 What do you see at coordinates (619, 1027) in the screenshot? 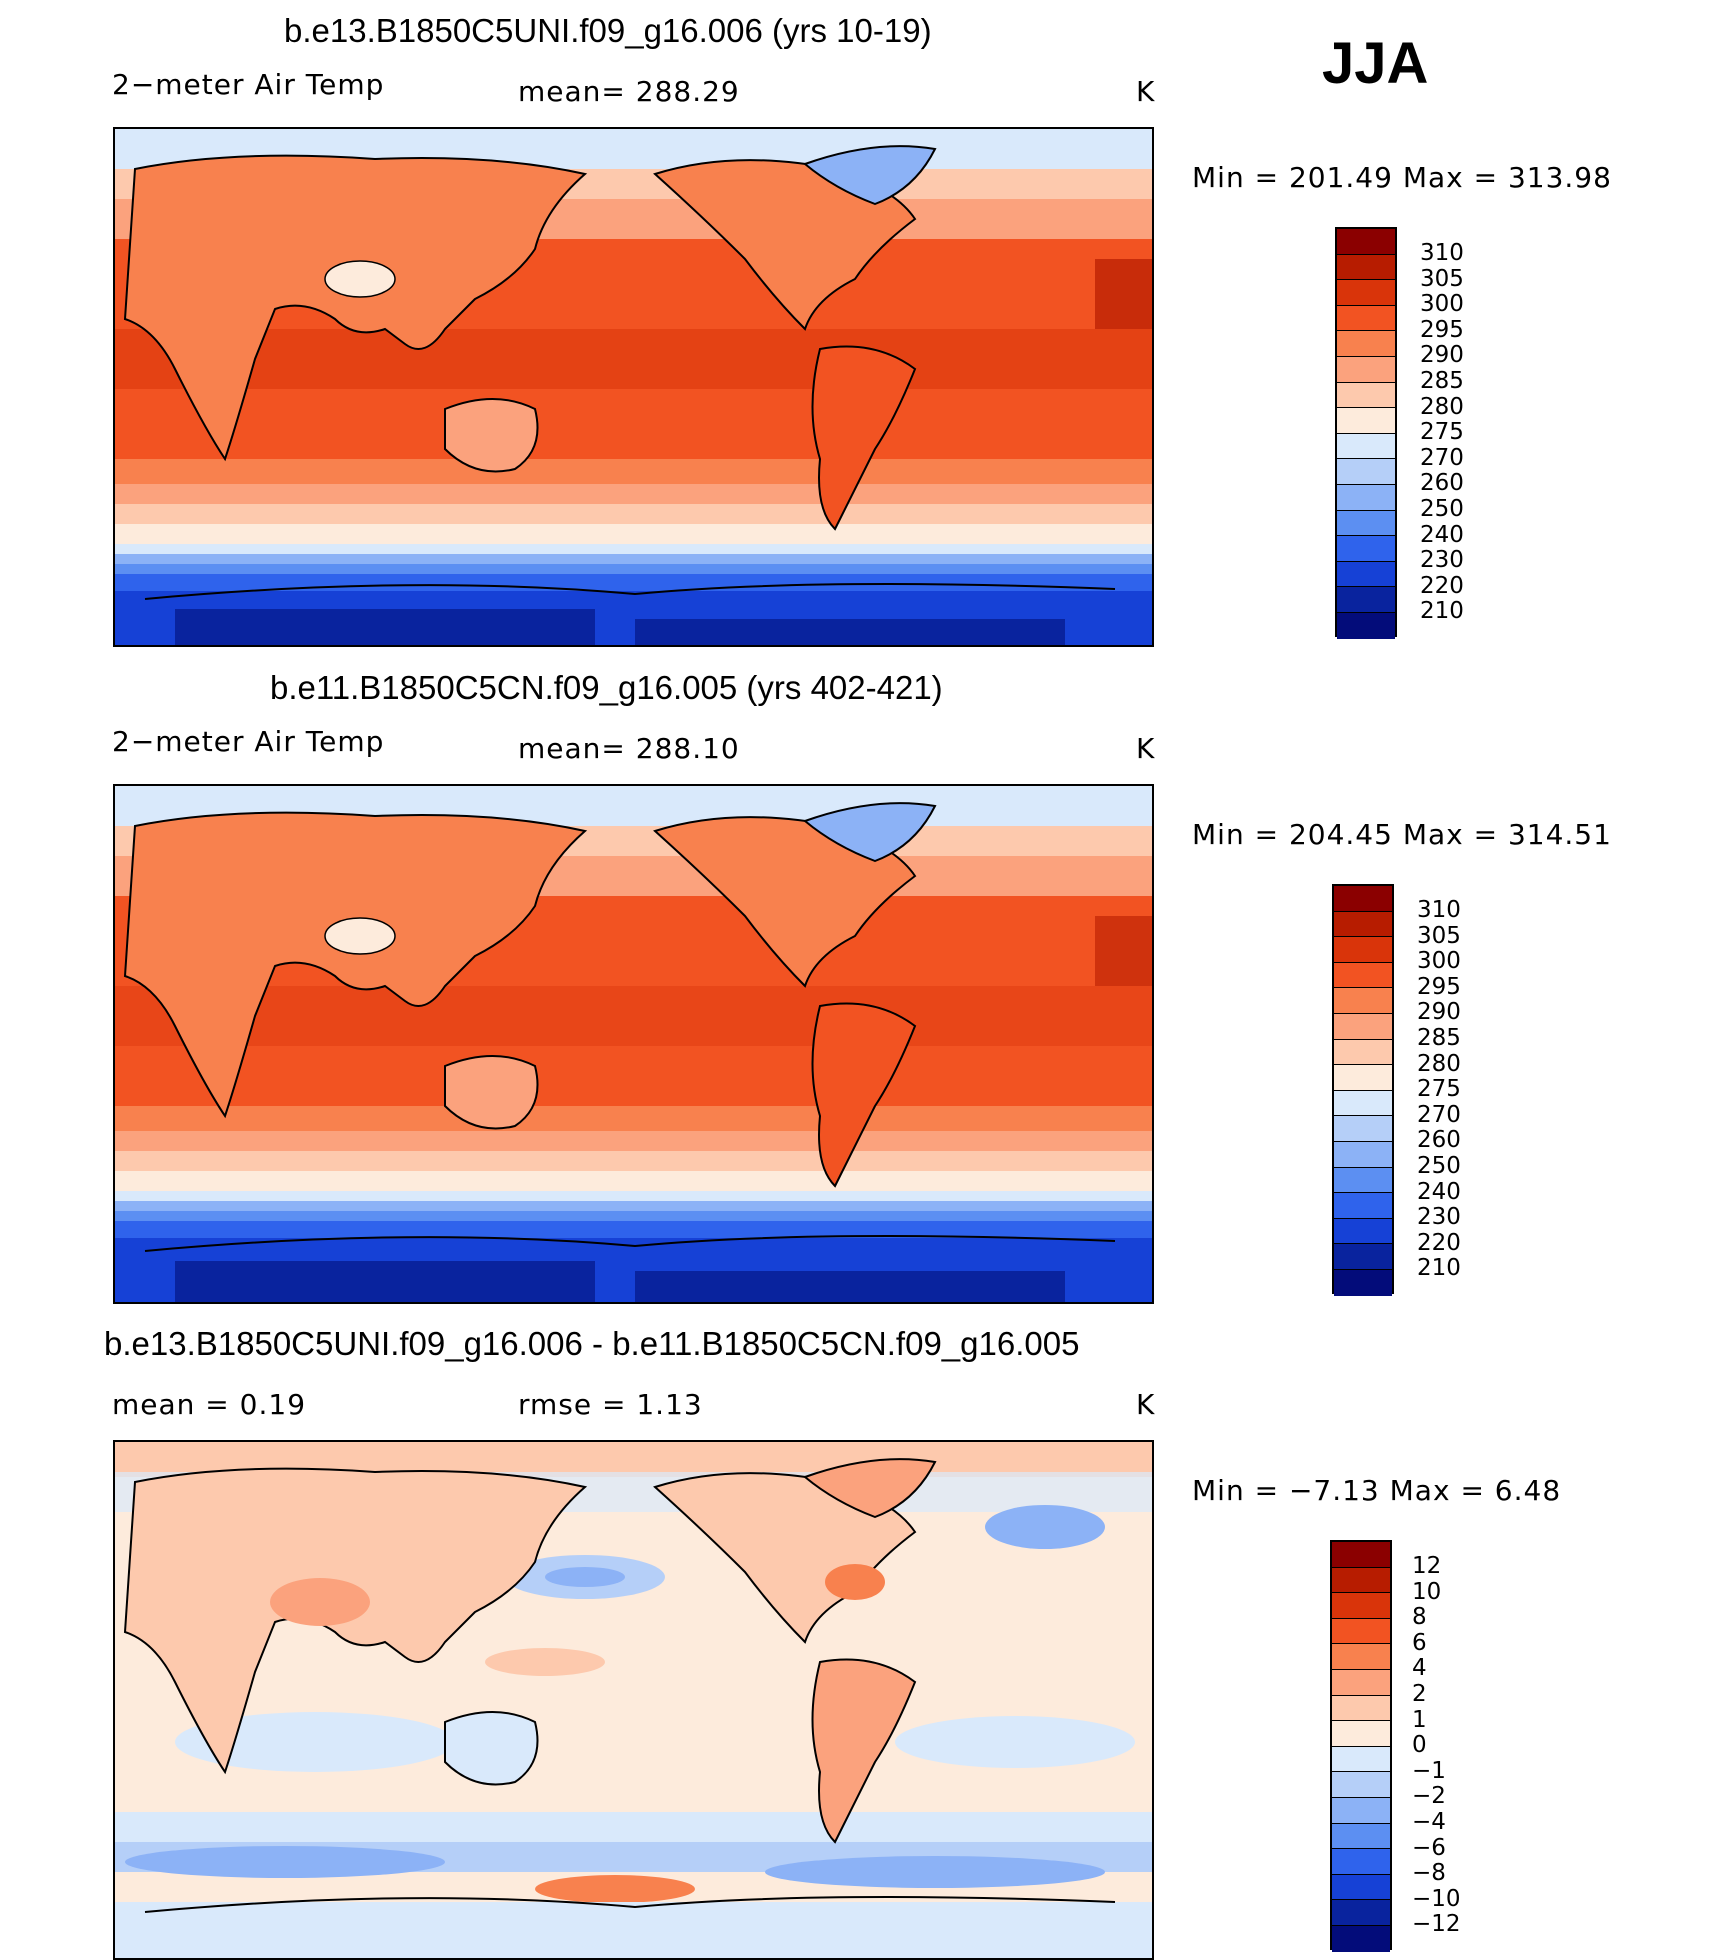
I see `panel-2-landmasses` at bounding box center [619, 1027].